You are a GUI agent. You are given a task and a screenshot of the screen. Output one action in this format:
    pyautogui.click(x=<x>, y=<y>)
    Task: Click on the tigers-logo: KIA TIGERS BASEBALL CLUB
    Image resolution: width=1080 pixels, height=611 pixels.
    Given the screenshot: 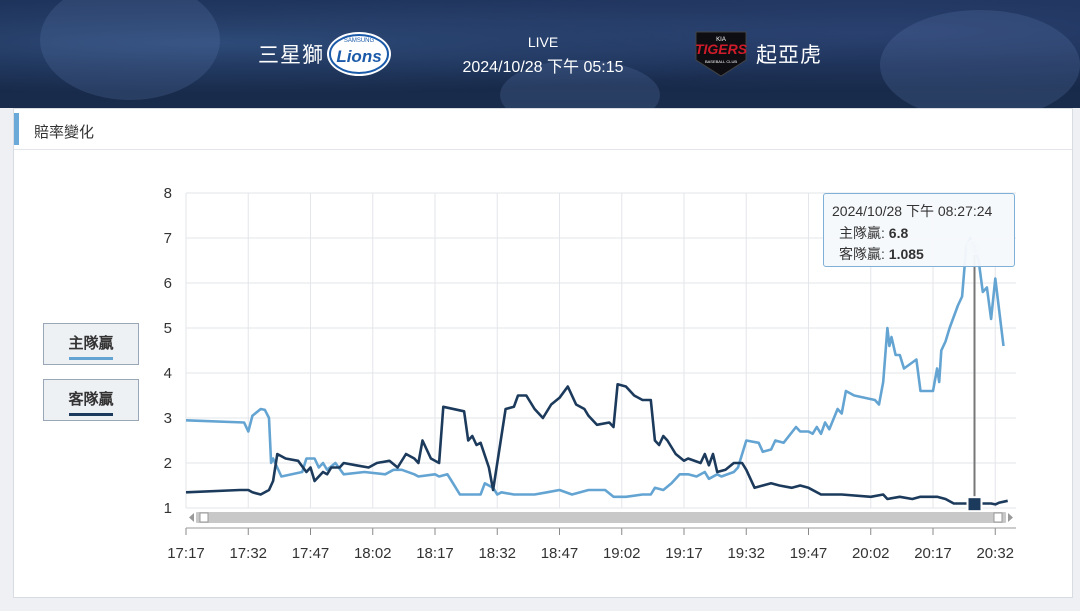 What is the action you would take?
    pyautogui.click(x=721, y=54)
    